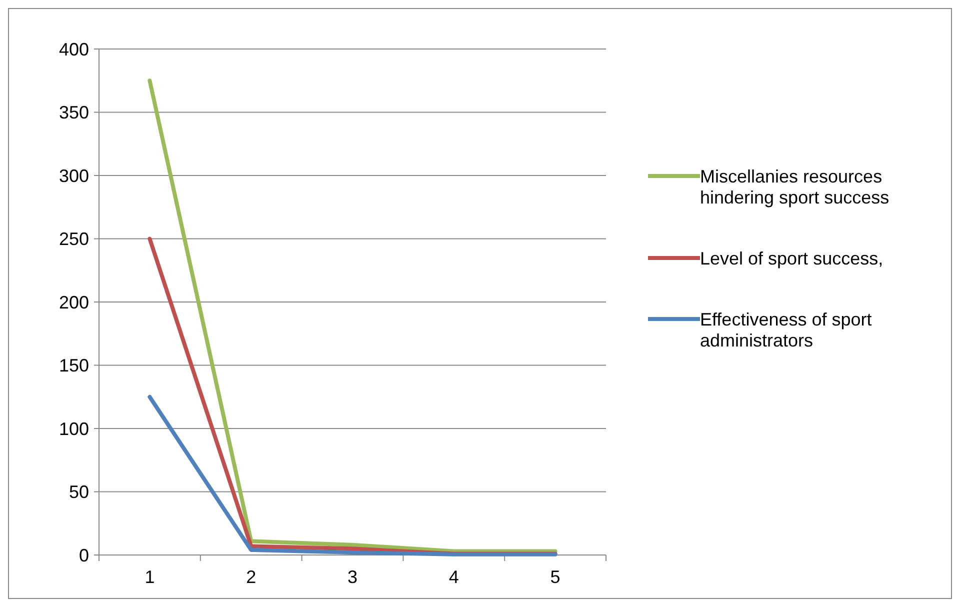  Describe the element at coordinates (83, 555) in the screenshot. I see `y-tick-label: 0` at that location.